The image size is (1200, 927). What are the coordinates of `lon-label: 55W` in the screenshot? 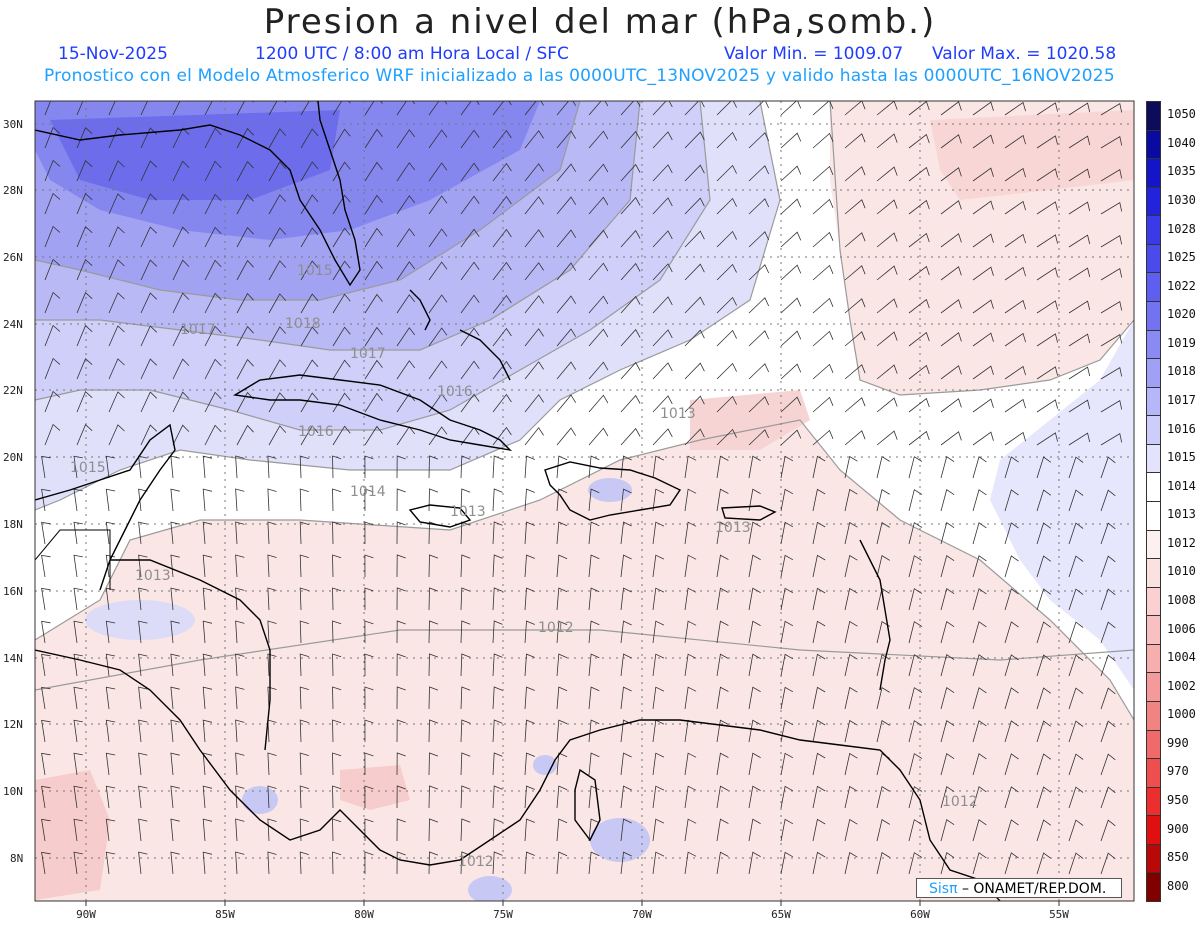 It's located at (1059, 914).